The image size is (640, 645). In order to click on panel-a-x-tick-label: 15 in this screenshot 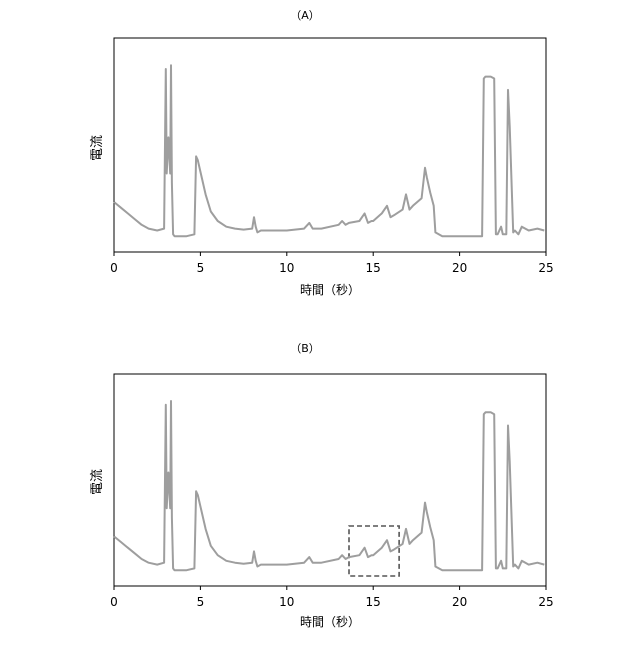, I will do `click(373, 268)`.